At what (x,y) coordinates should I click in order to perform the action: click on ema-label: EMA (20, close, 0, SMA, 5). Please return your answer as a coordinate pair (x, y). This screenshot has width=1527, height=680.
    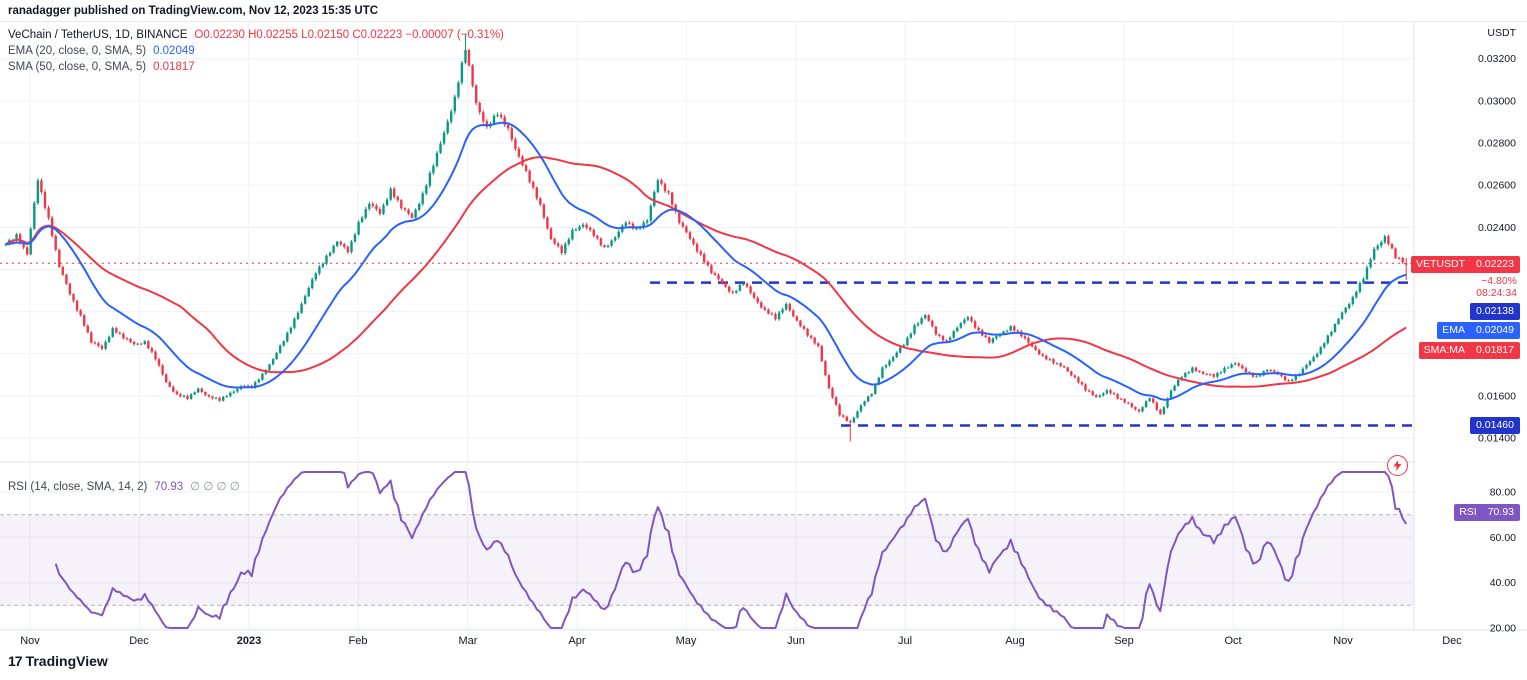
    Looking at the image, I should click on (77, 51).